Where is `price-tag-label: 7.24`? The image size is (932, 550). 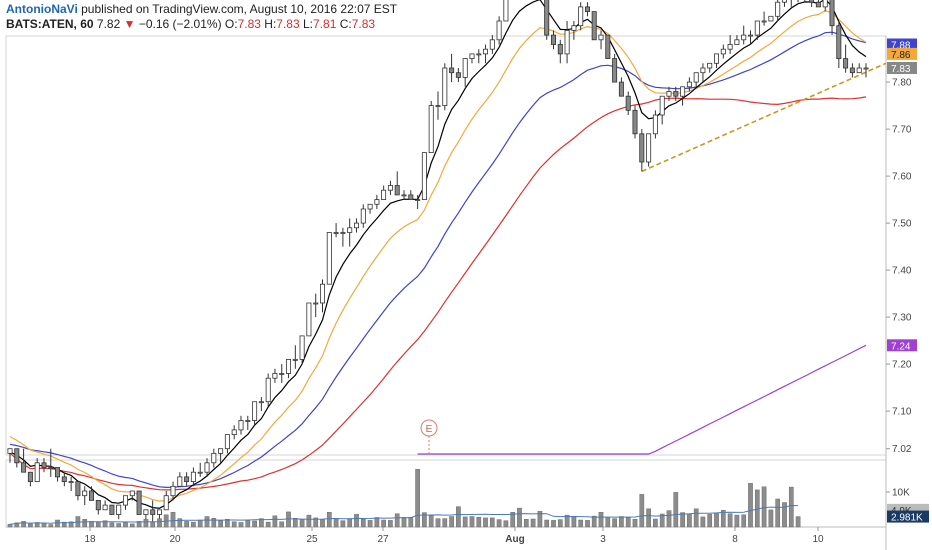
price-tag-label: 7.24 is located at coordinates (901, 346).